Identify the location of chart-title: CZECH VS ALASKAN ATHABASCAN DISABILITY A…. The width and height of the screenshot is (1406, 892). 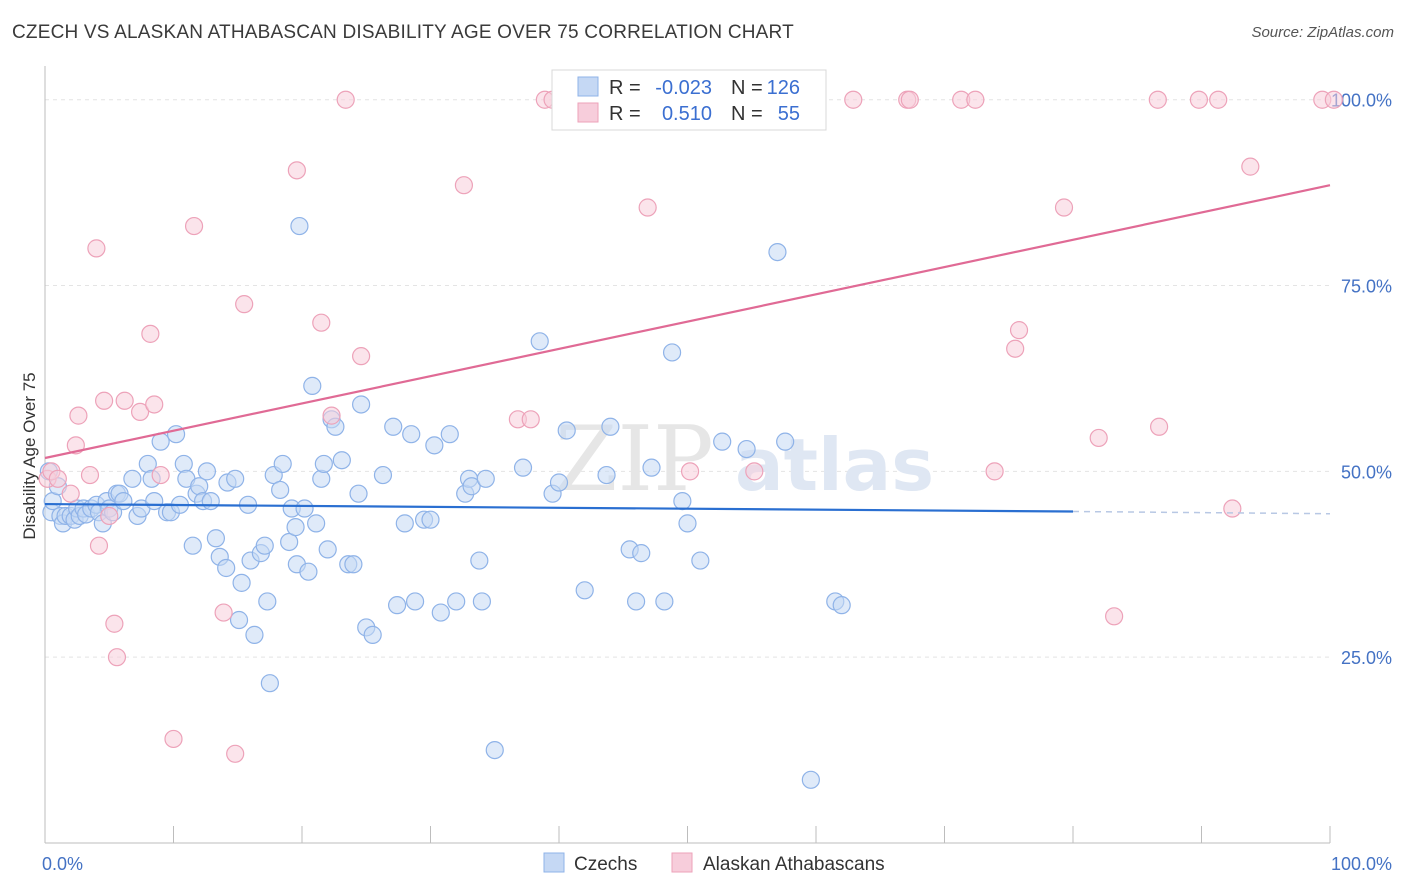
(403, 32).